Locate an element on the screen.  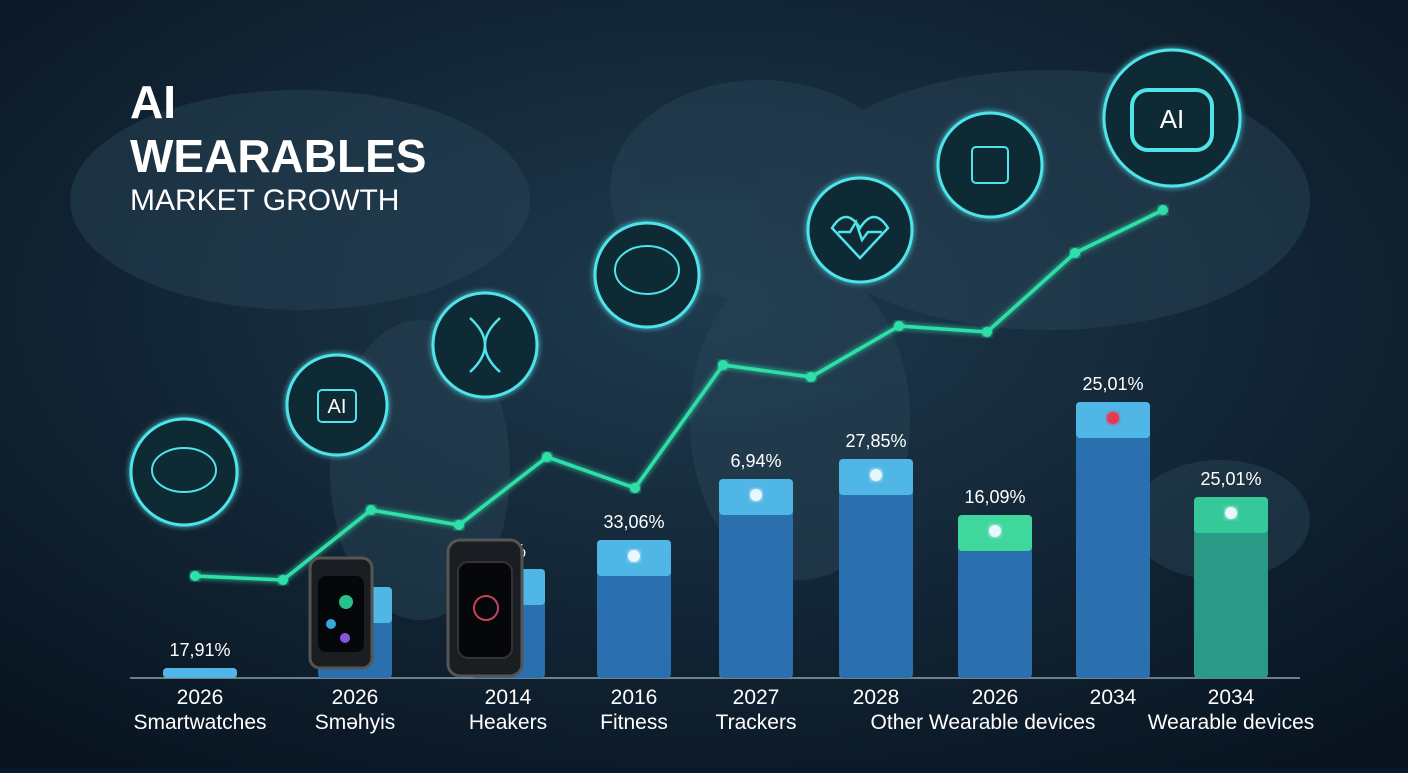
category-name: Other Wearable devices is located at coordinates (983, 722).